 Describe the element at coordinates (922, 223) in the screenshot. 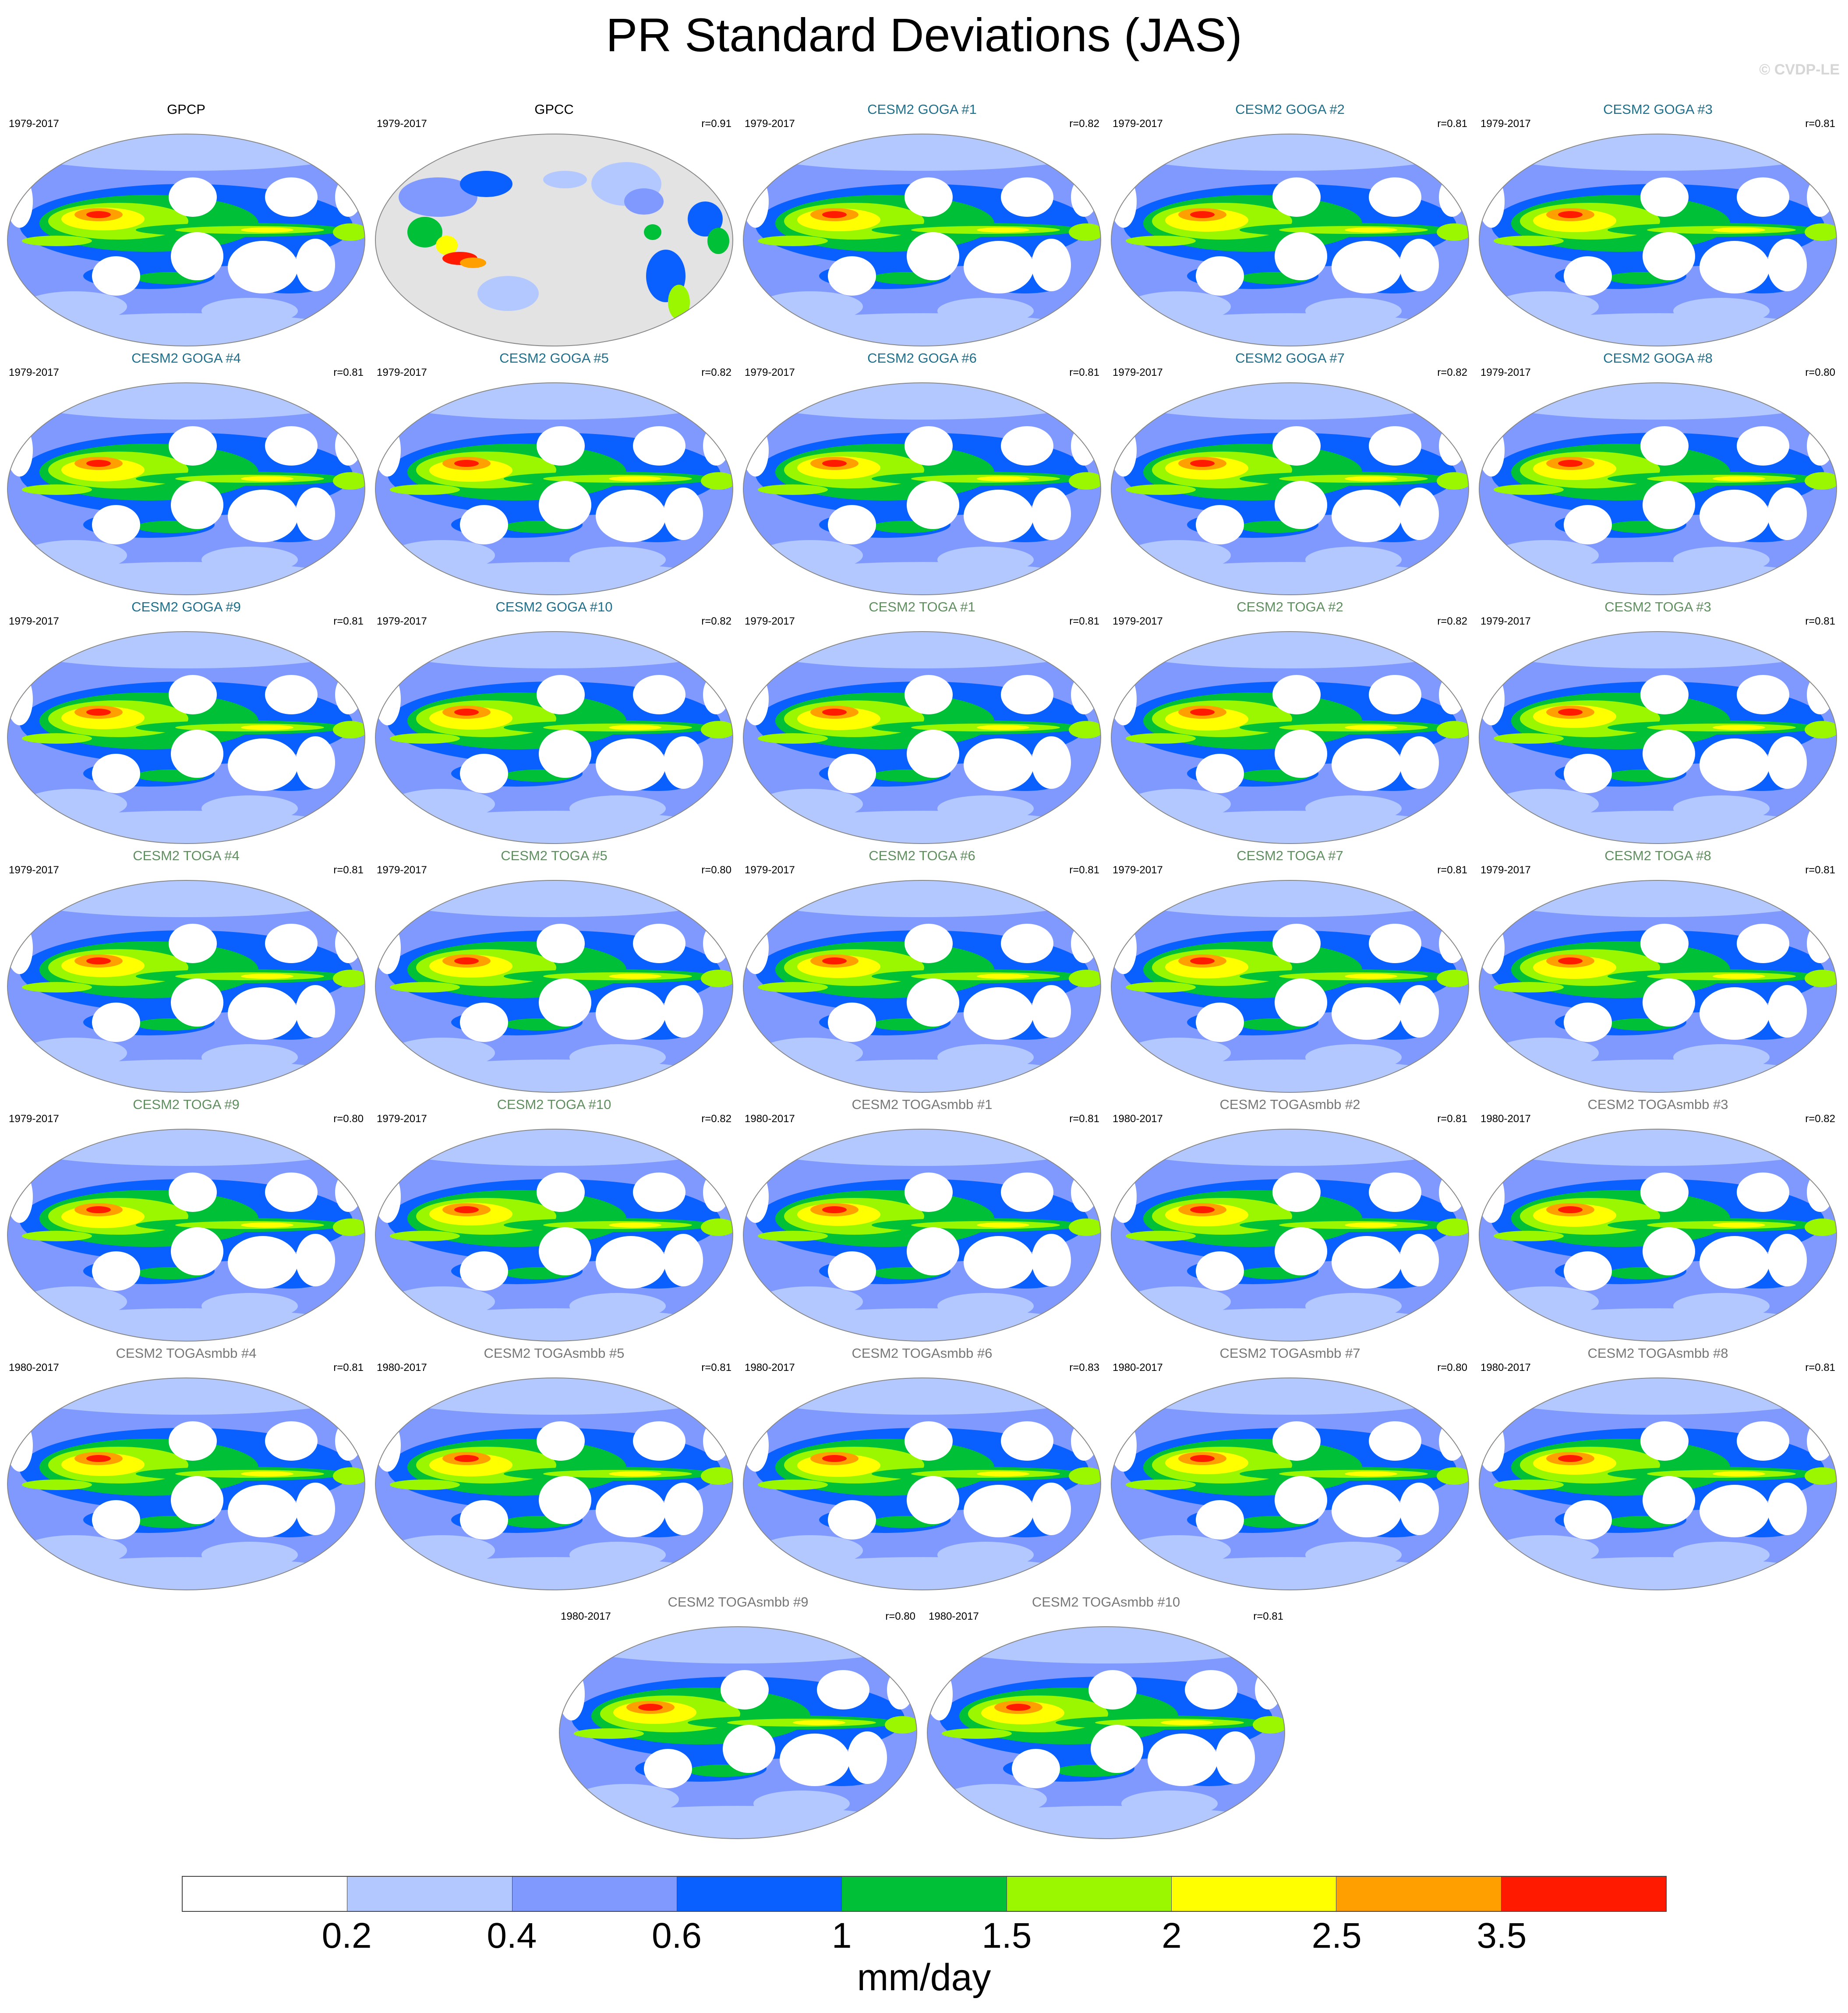

I see `map-panel: CESM2 GOGA #1 1979-2017 r=0.82` at that location.